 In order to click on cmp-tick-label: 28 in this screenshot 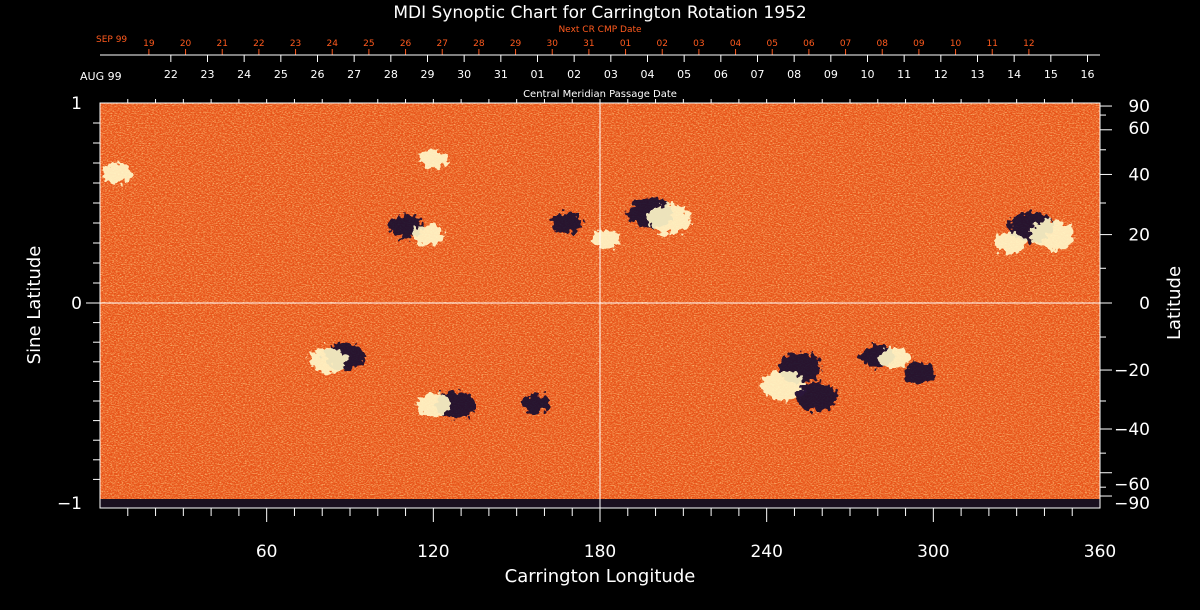, I will do `click(391, 74)`.